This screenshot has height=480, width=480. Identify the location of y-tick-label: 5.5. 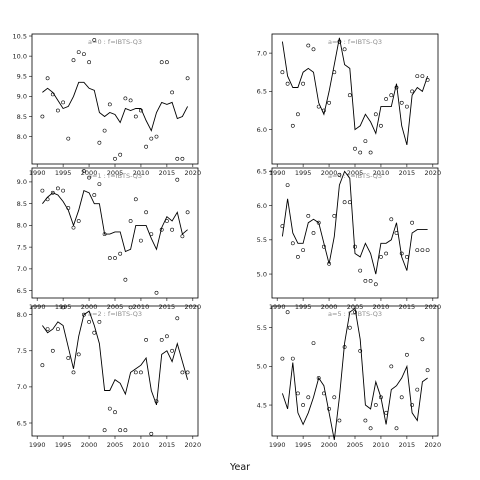
(262, 240).